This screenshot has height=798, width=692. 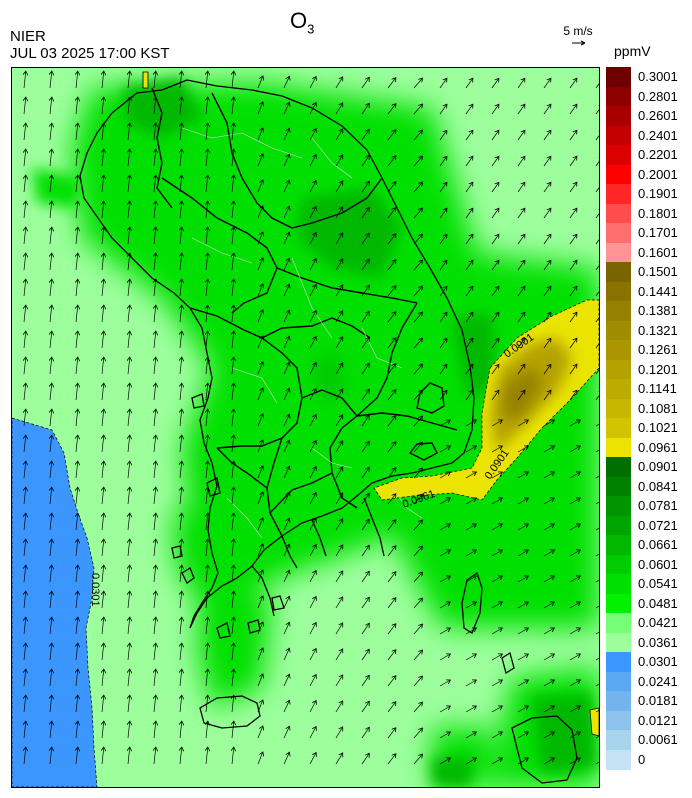 I want to click on species-title: O3, so click(x=302, y=22).